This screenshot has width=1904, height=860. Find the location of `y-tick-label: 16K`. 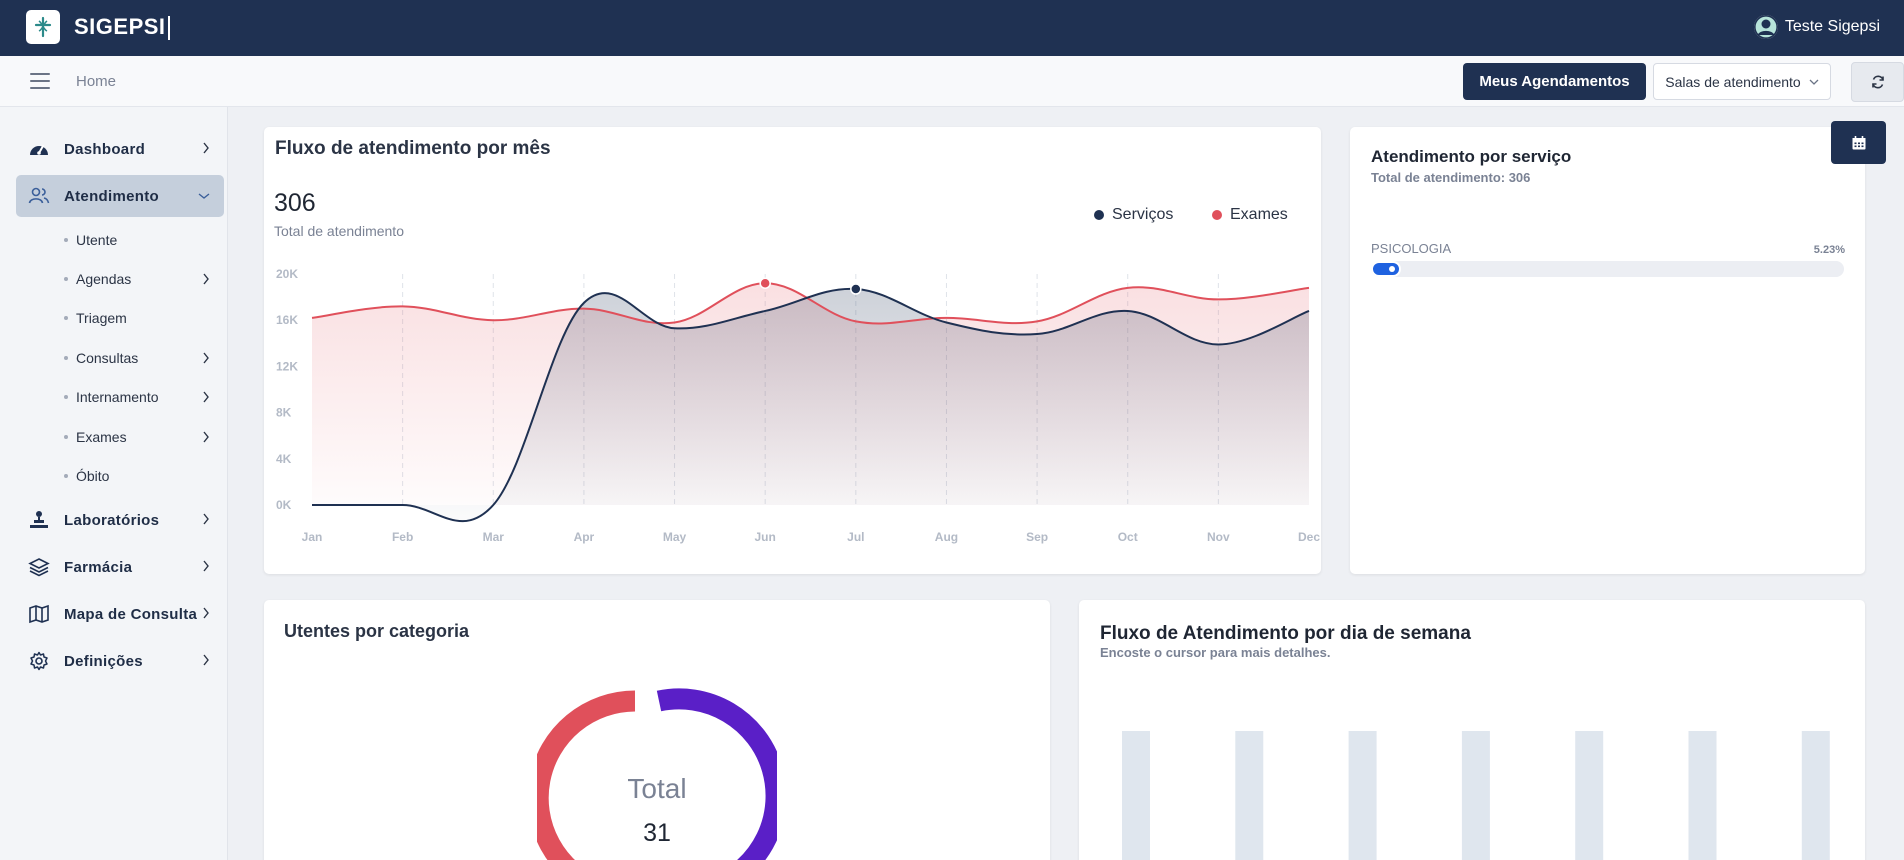

y-tick-label: 16K is located at coordinates (287, 320).